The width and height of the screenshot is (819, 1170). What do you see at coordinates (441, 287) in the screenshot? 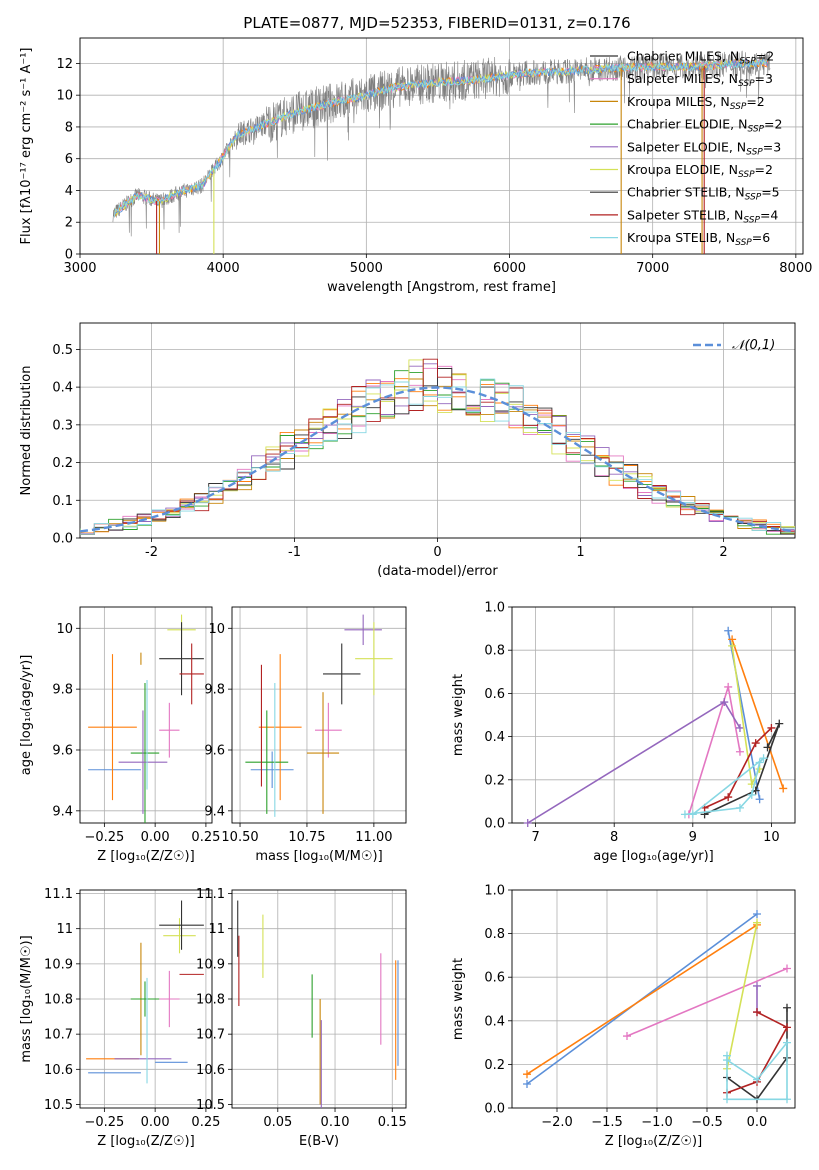
I see `x-axis-label: wavelength [Angstrom, rest frame]` at bounding box center [441, 287].